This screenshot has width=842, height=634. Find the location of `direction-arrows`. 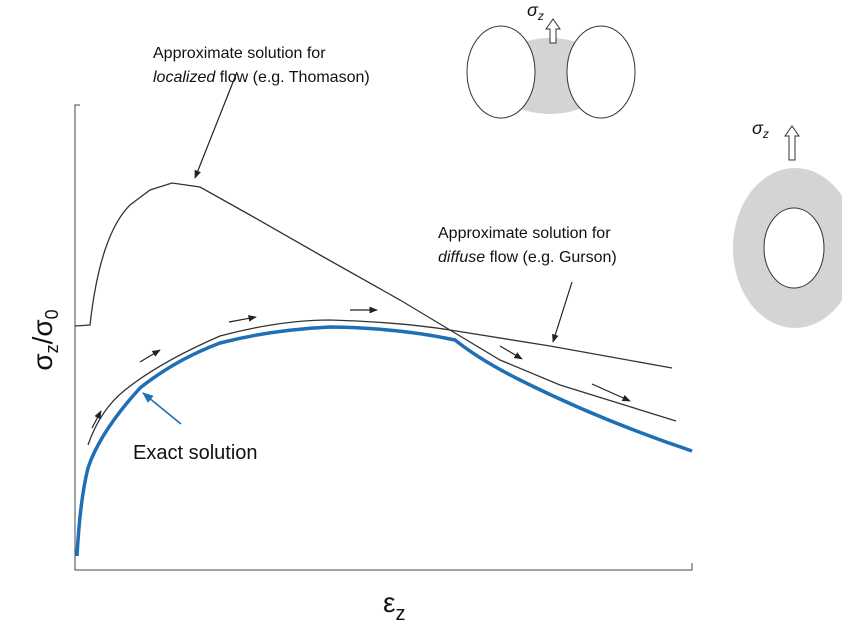

direction-arrows is located at coordinates (361, 367).